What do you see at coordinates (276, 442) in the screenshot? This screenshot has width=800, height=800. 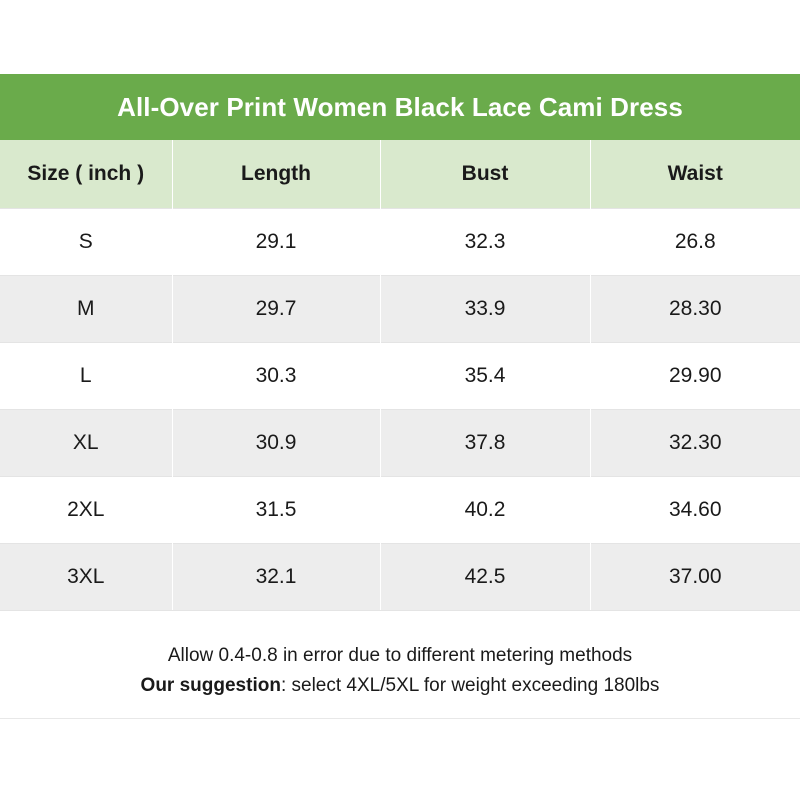 I see `cell-length: 30.9` at bounding box center [276, 442].